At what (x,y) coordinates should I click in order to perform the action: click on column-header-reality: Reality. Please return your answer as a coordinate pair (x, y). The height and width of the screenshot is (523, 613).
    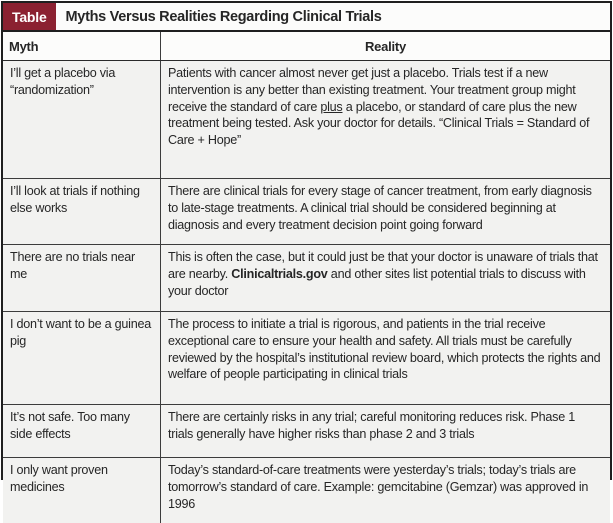
    Looking at the image, I should click on (386, 46).